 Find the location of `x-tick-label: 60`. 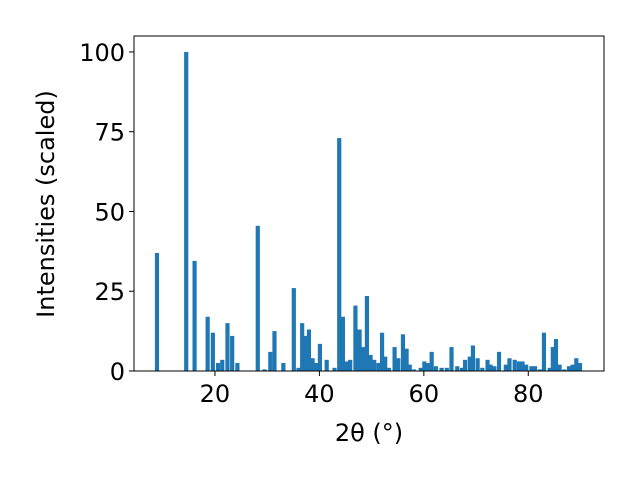

x-tick-label: 60 is located at coordinates (424, 394).